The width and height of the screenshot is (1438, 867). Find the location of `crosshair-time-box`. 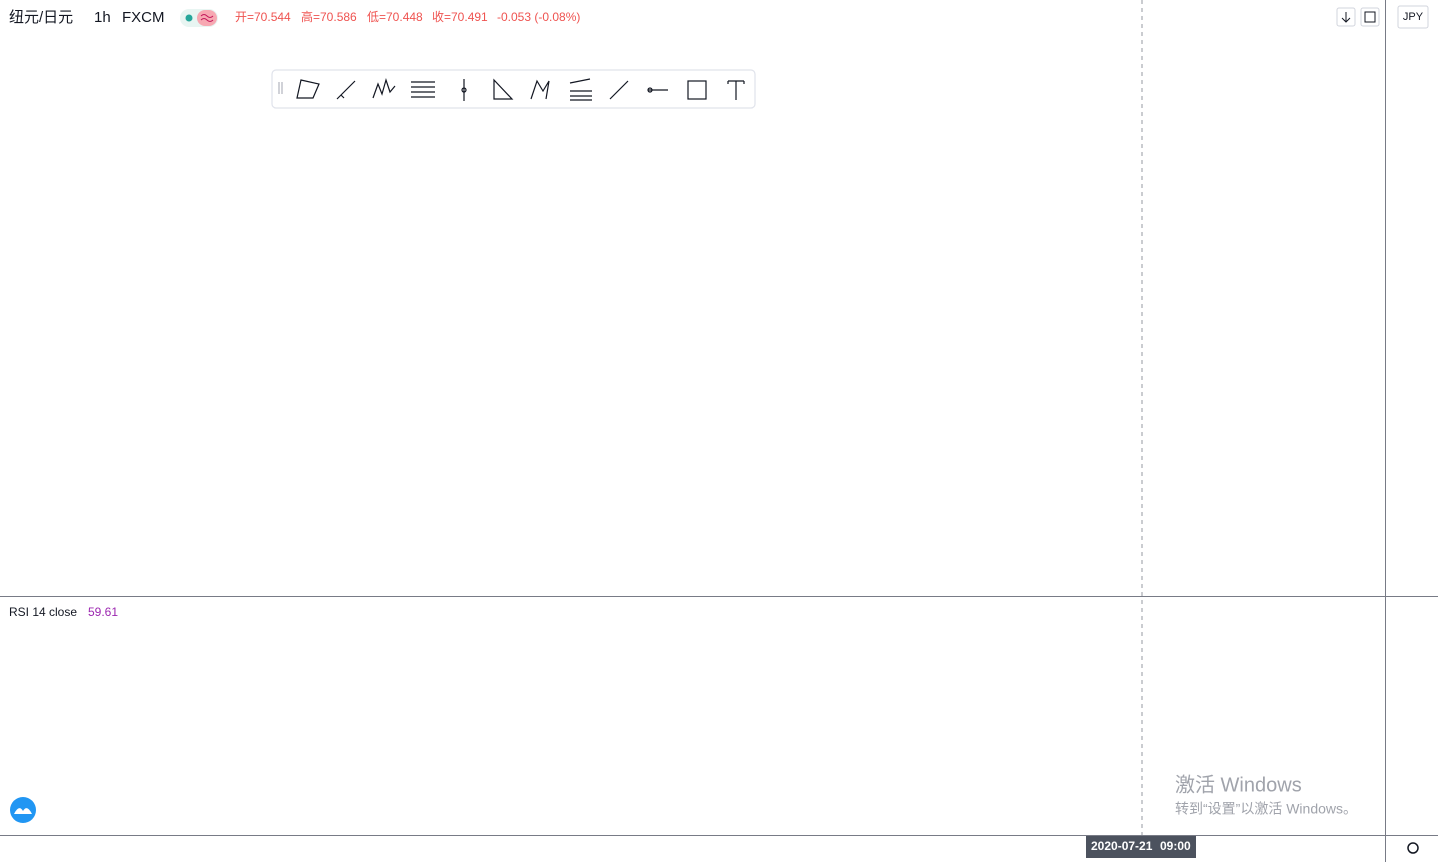

crosshair-time-box is located at coordinates (1141, 847).